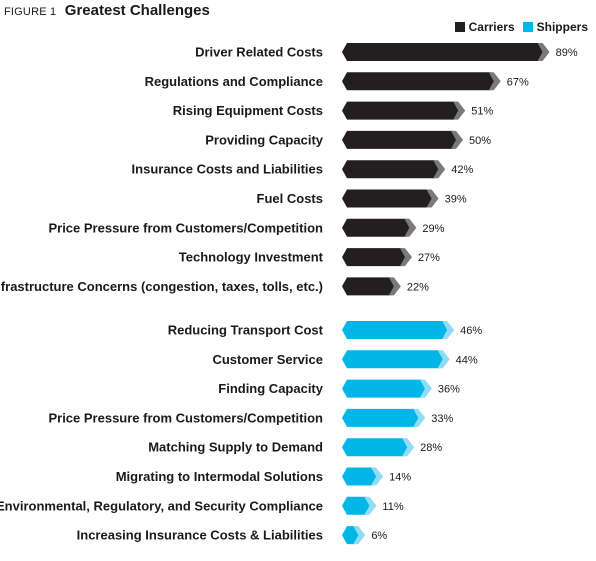  What do you see at coordinates (392, 507) in the screenshot?
I see `value-label: 11%` at bounding box center [392, 507].